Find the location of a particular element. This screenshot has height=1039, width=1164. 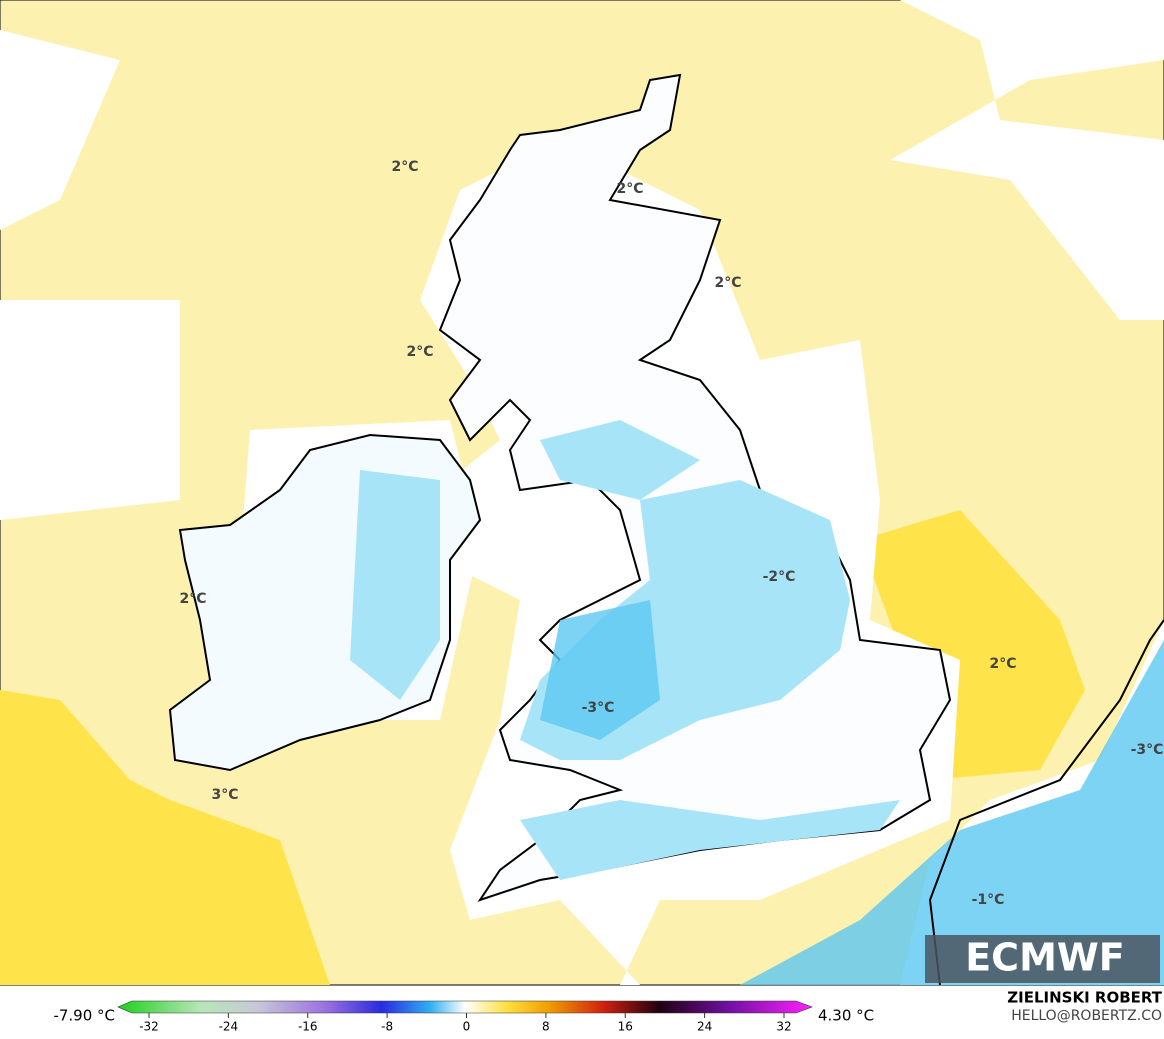

colorbar-strip is located at coordinates (465, 1007).